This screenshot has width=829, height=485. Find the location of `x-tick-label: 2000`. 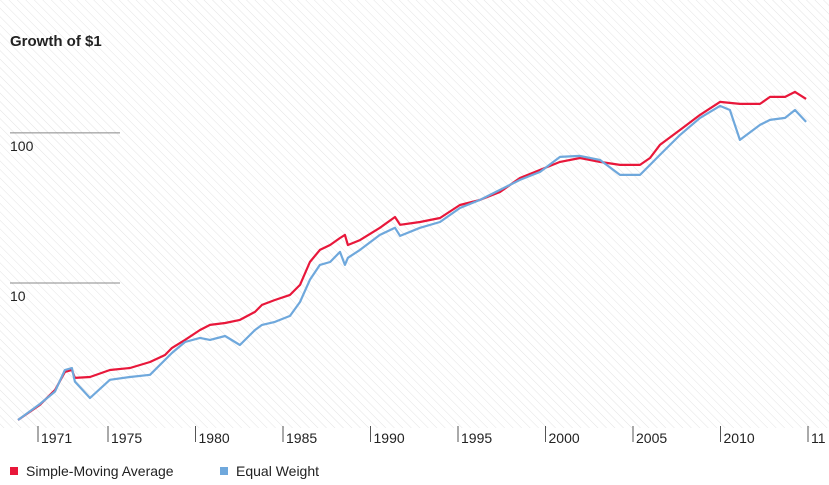

x-tick-label: 2000 is located at coordinates (564, 438).